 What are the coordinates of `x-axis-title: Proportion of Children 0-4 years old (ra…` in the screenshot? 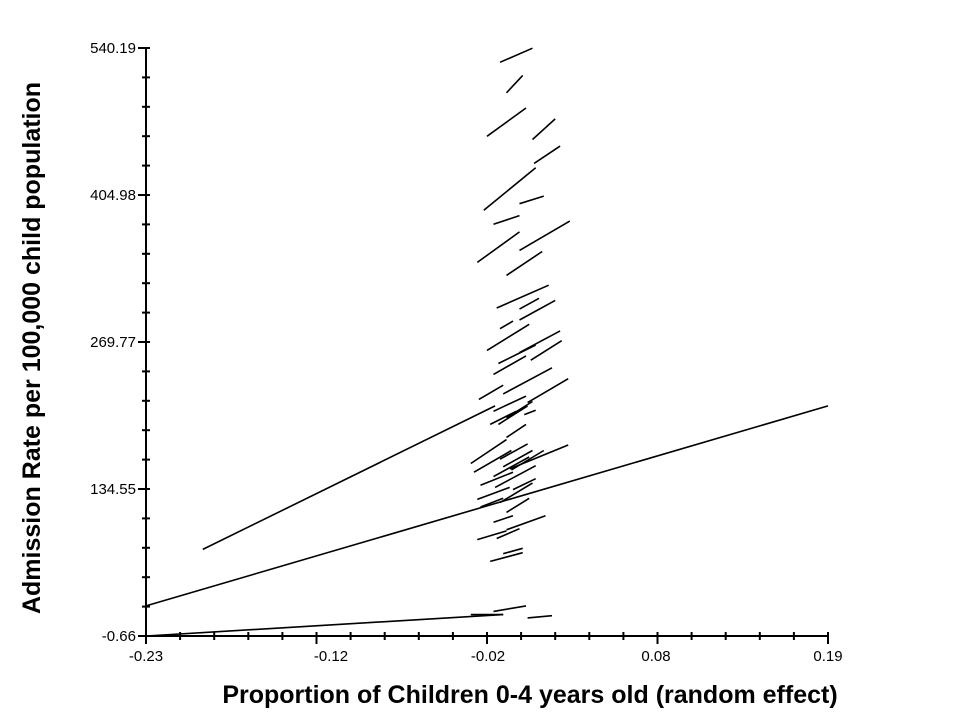 It's located at (529, 695).